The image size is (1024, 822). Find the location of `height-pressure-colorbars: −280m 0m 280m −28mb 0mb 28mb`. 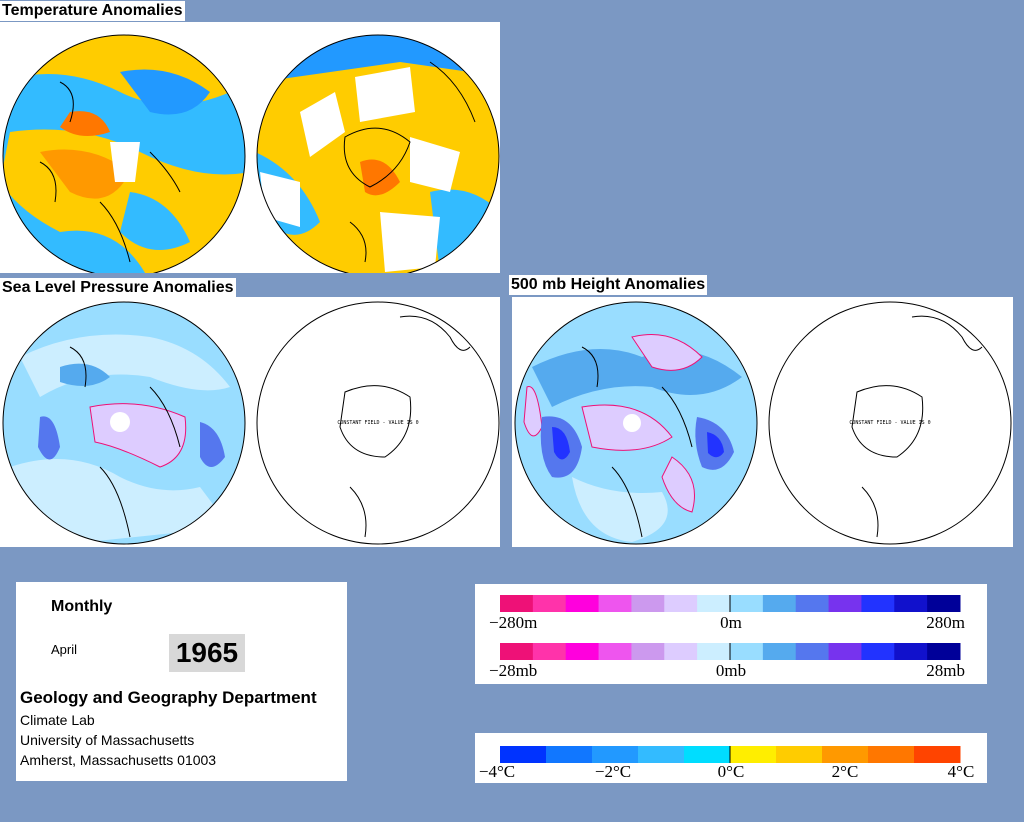

height-pressure-colorbars: −280m 0m 280m −28mb 0mb 28mb is located at coordinates (727, 637).